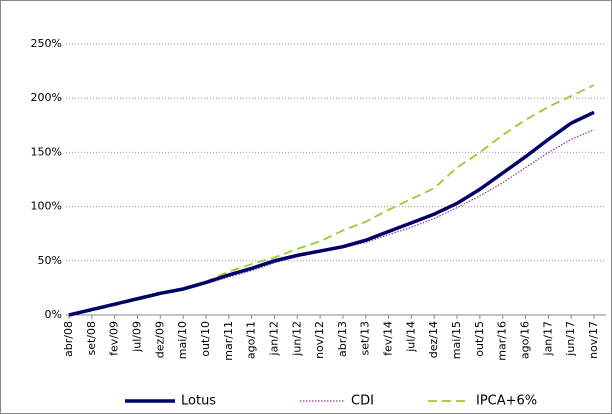 The width and height of the screenshot is (612, 414). What do you see at coordinates (433, 339) in the screenshot?
I see `x-tick-label: dez/14` at bounding box center [433, 339].